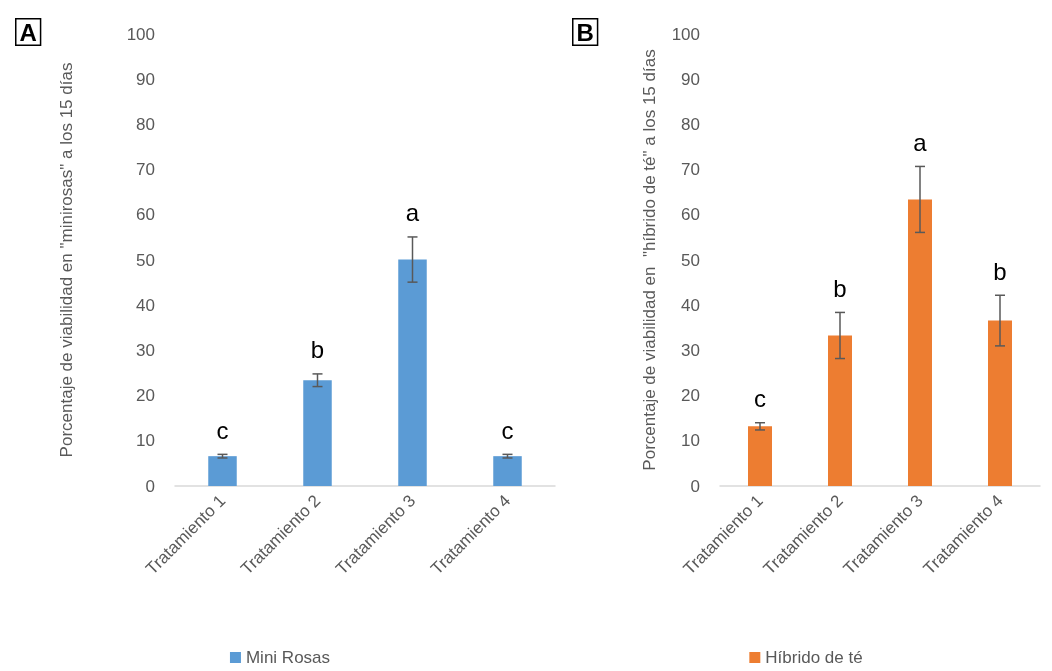 The width and height of the screenshot is (1052, 671). I want to click on text: B, so click(585, 32).